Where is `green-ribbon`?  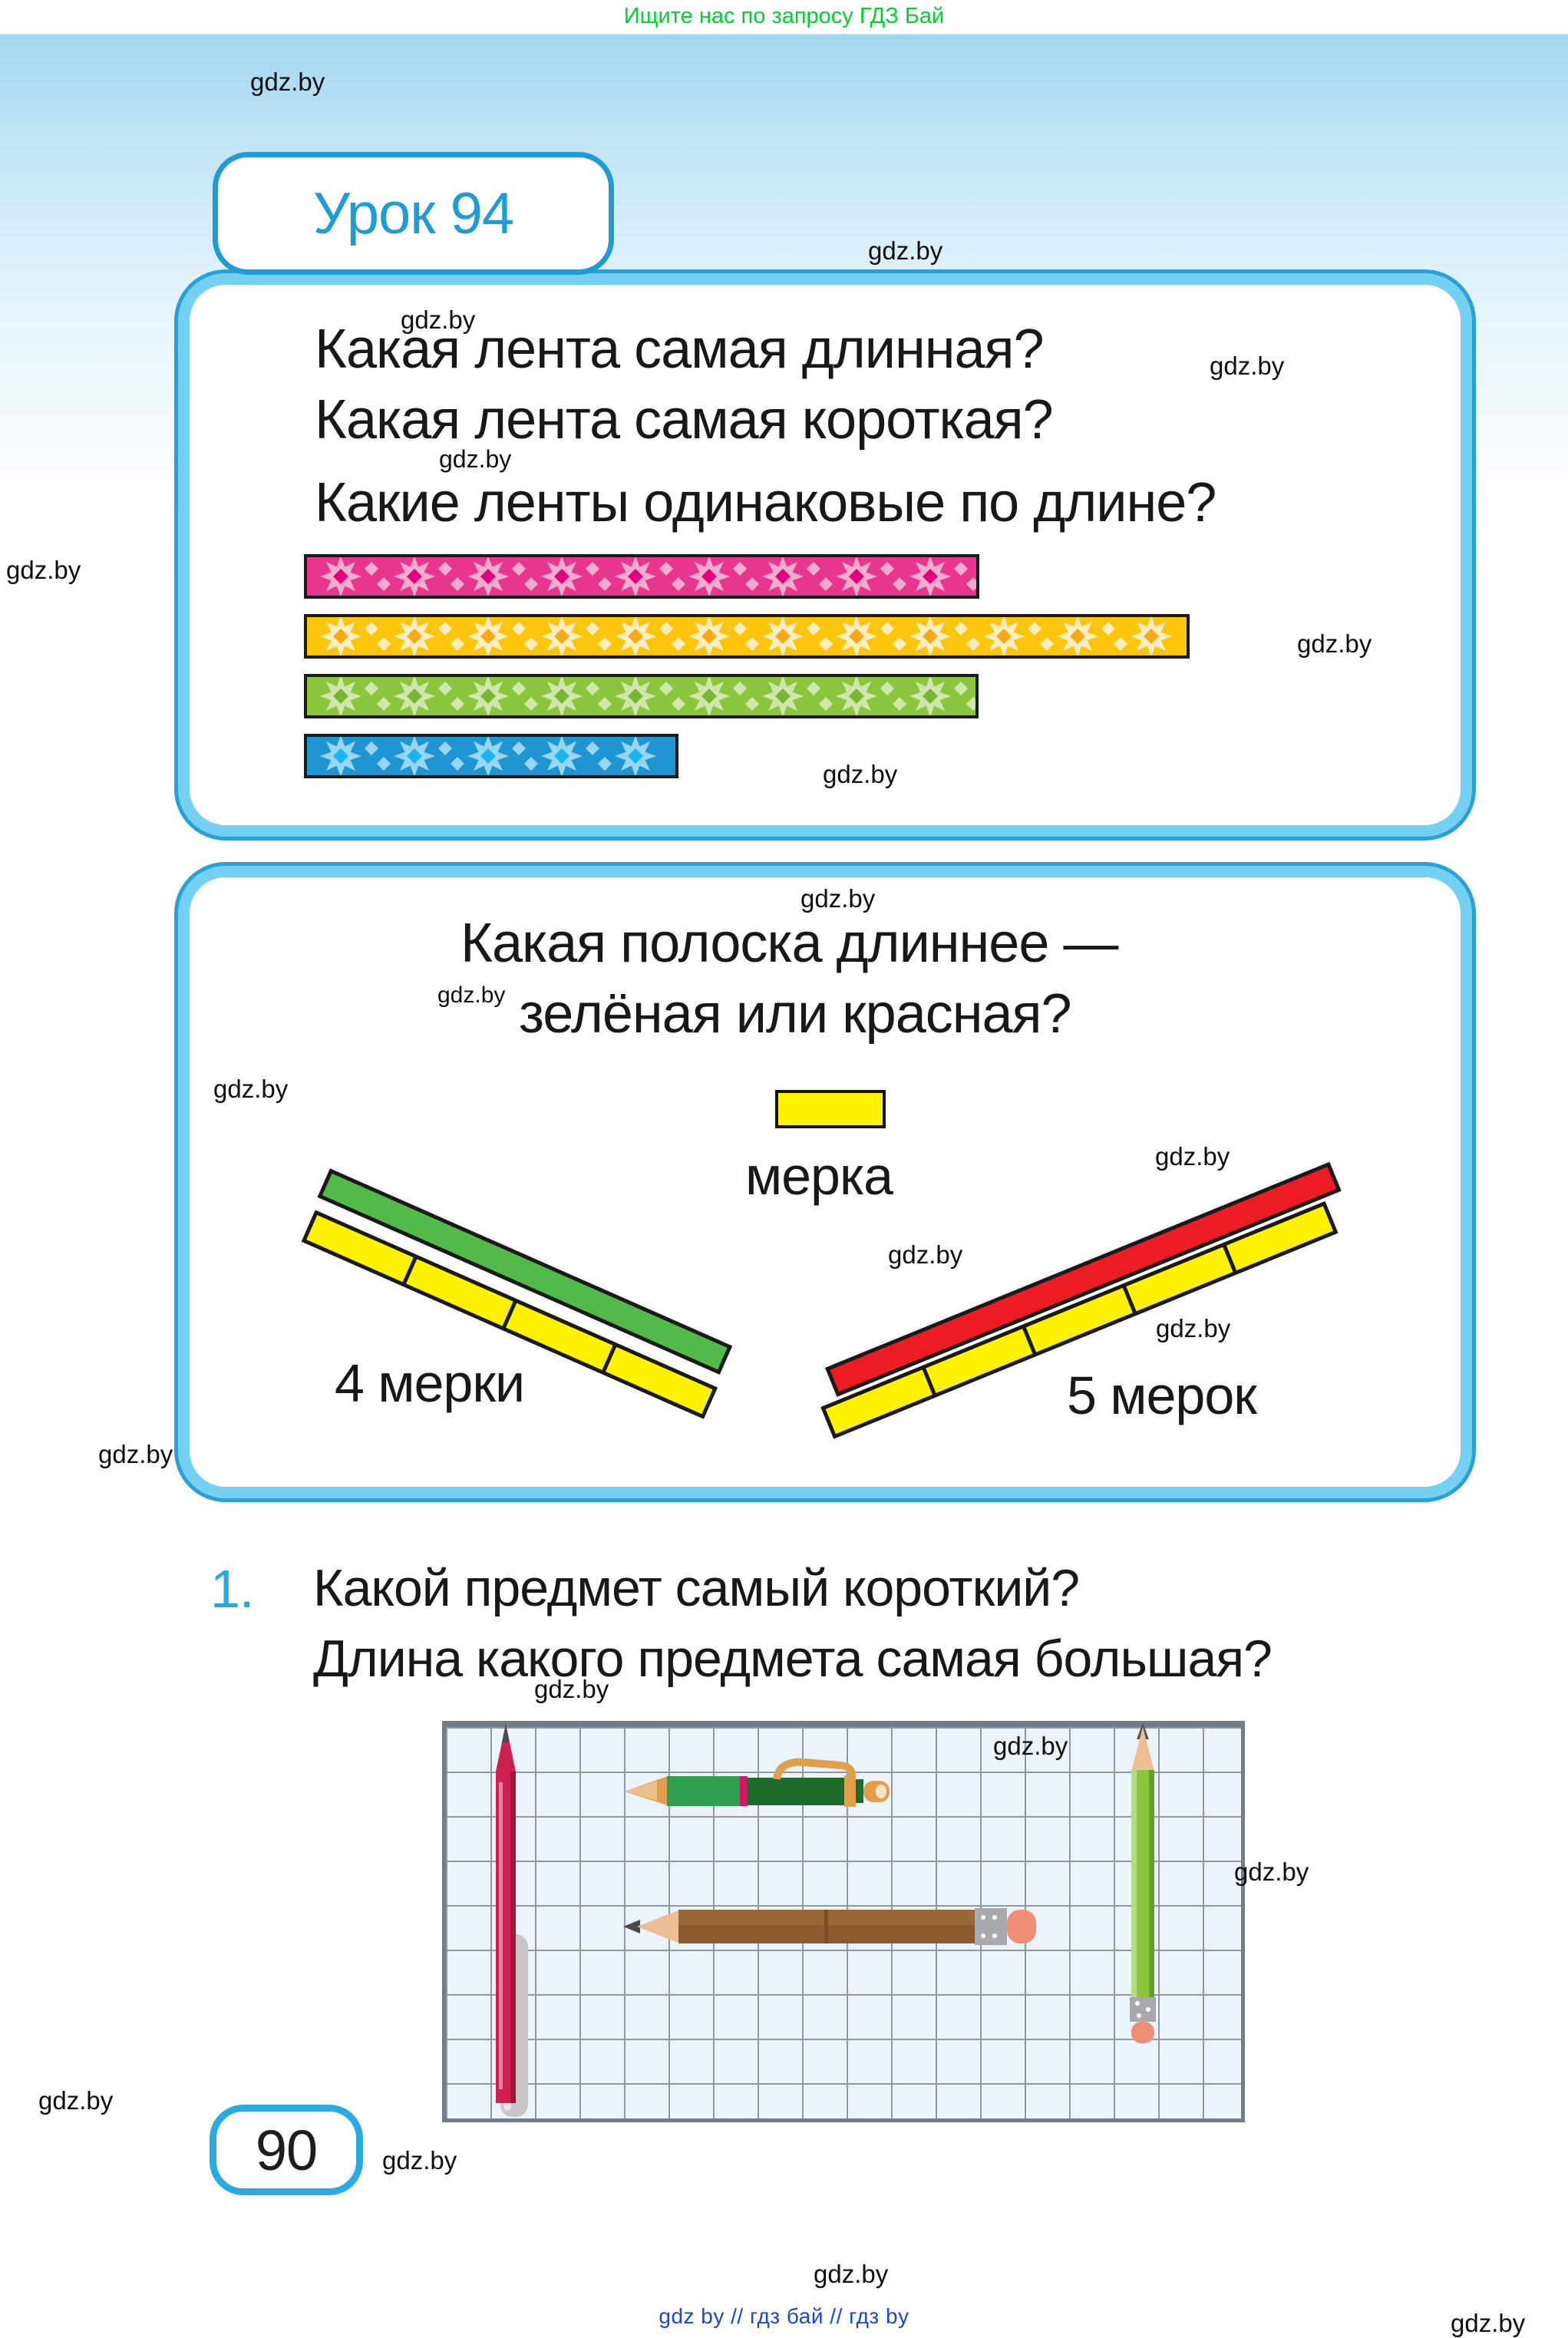 green-ribbon is located at coordinates (641, 696).